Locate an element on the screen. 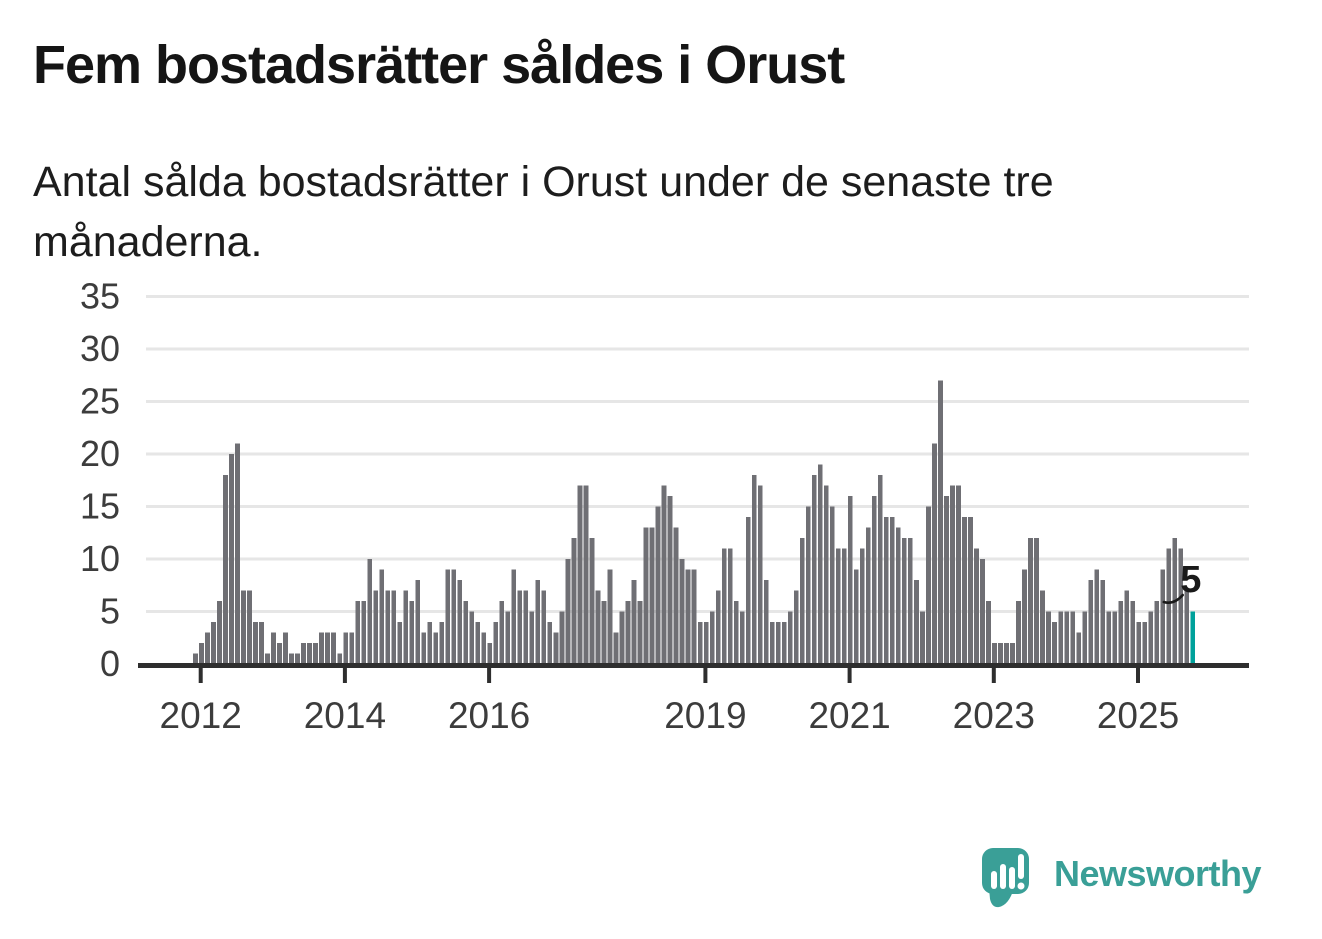 The height and width of the screenshot is (939, 1322). svg-text: 35 is located at coordinates (100, 296).